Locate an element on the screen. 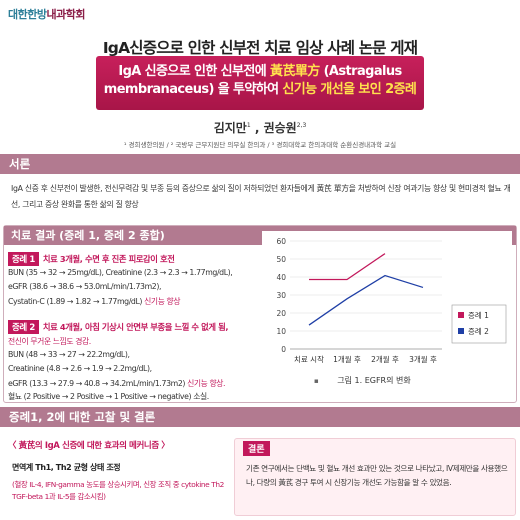  case2-creatinine: Creatinine (4.8 → 2.6 → 1.9 → 2.2mg/dL), is located at coordinates (80, 368).